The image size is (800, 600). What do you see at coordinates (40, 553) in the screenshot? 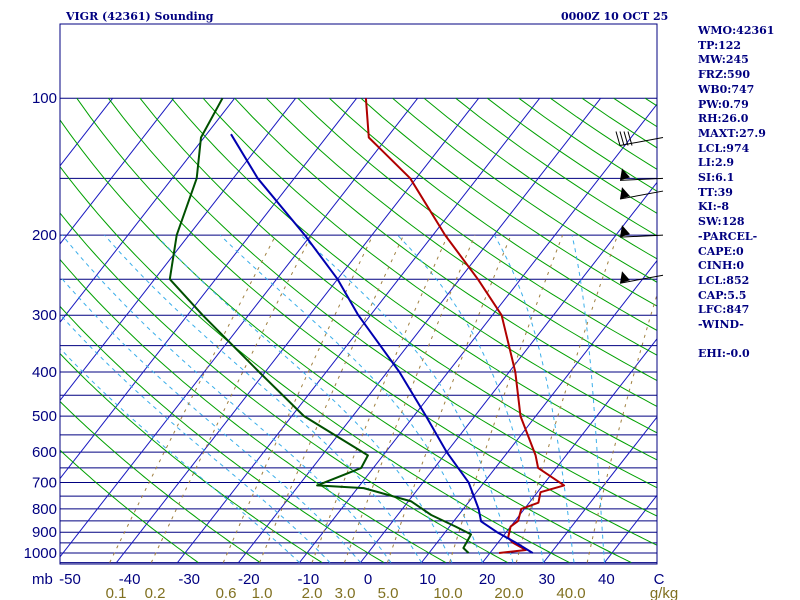
I see `pressure-tick-label: 1000` at bounding box center [40, 553].